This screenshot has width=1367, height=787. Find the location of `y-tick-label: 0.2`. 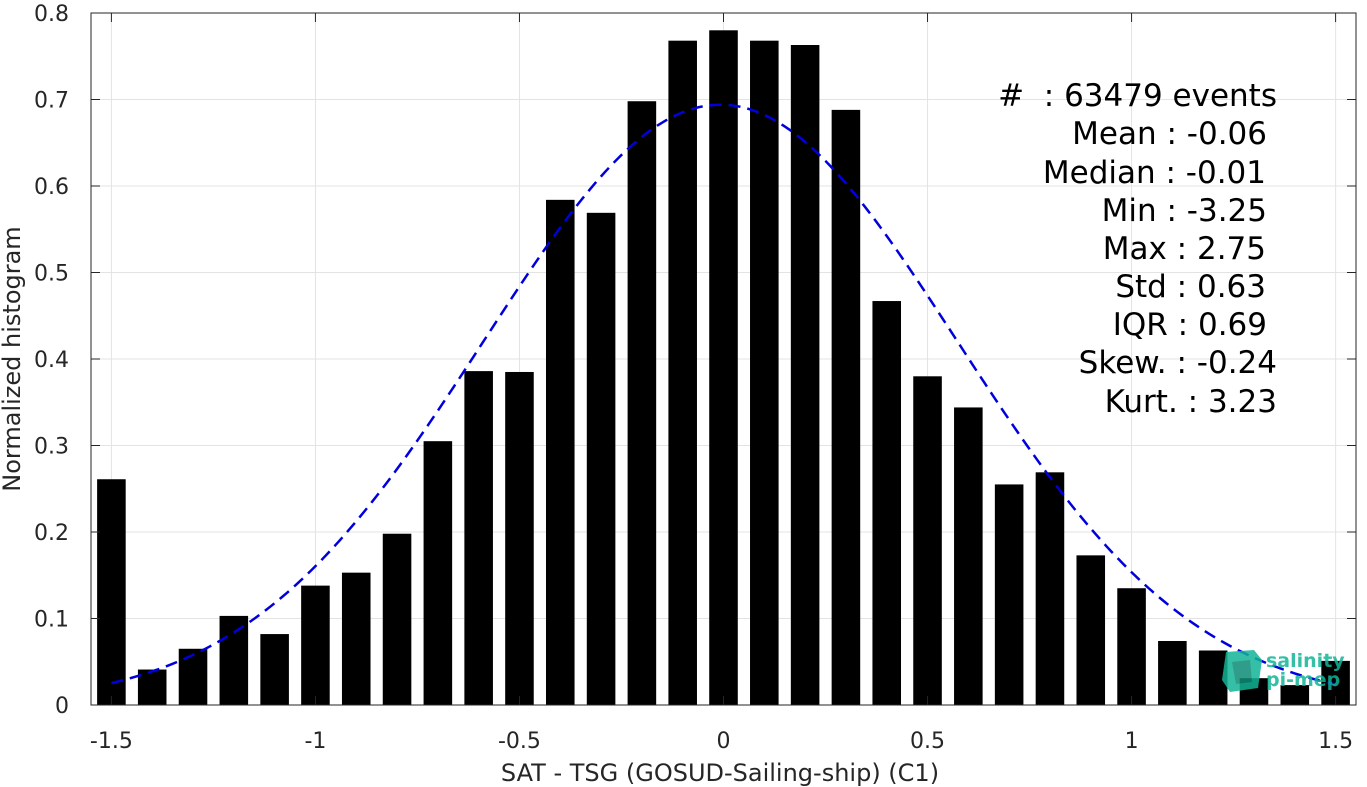

y-tick-label: 0.2 is located at coordinates (51, 533).